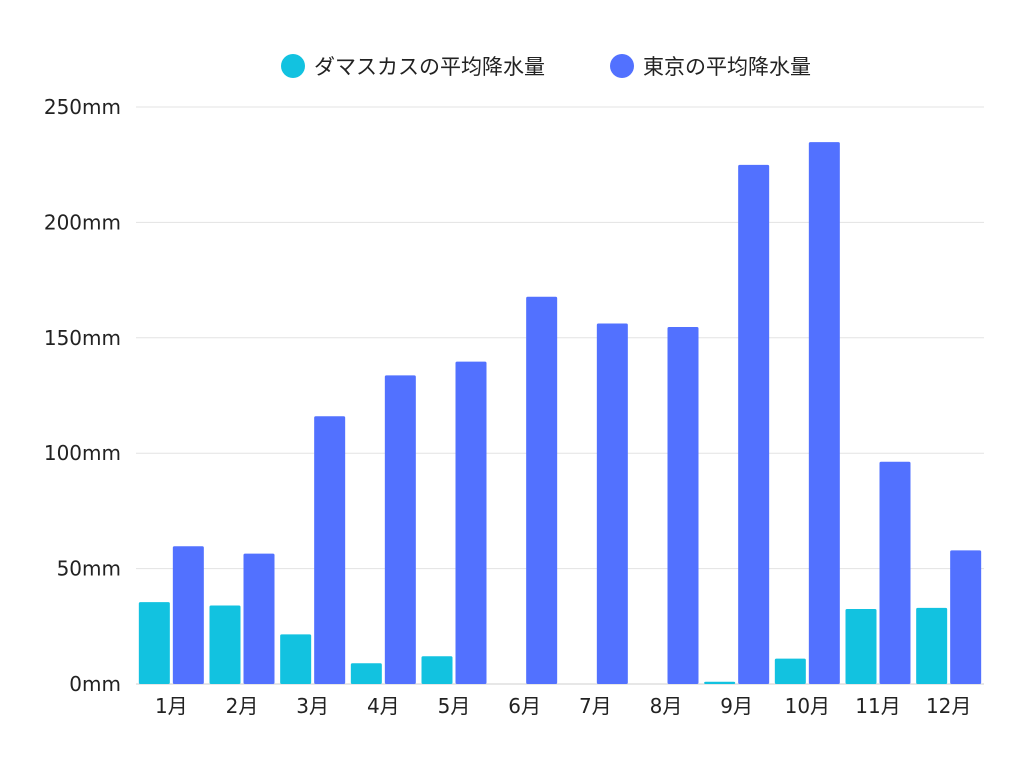 The width and height of the screenshot is (1024, 768). What do you see at coordinates (242, 706) in the screenshot?
I see `x-tick-label: 2月` at bounding box center [242, 706].